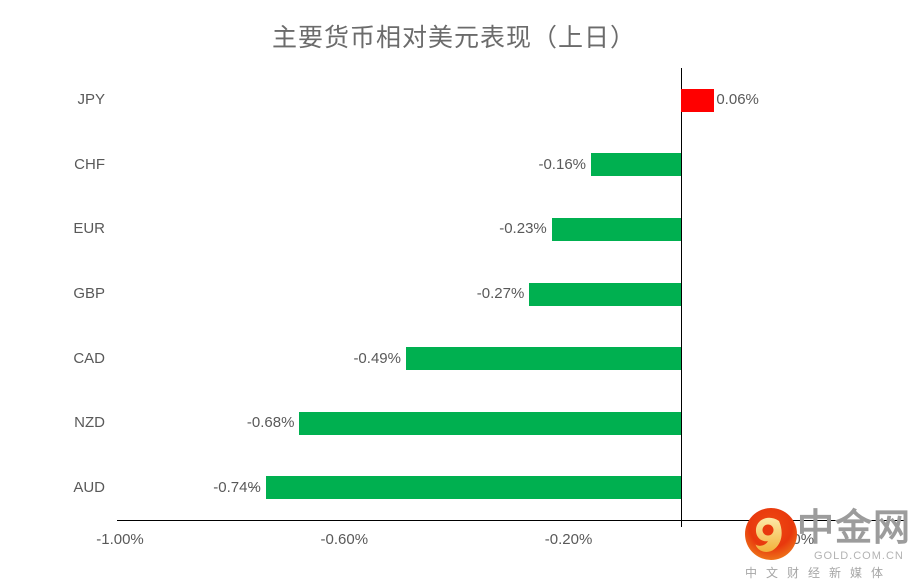 The image size is (908, 580). I want to click on bar-JPY, so click(697, 100).